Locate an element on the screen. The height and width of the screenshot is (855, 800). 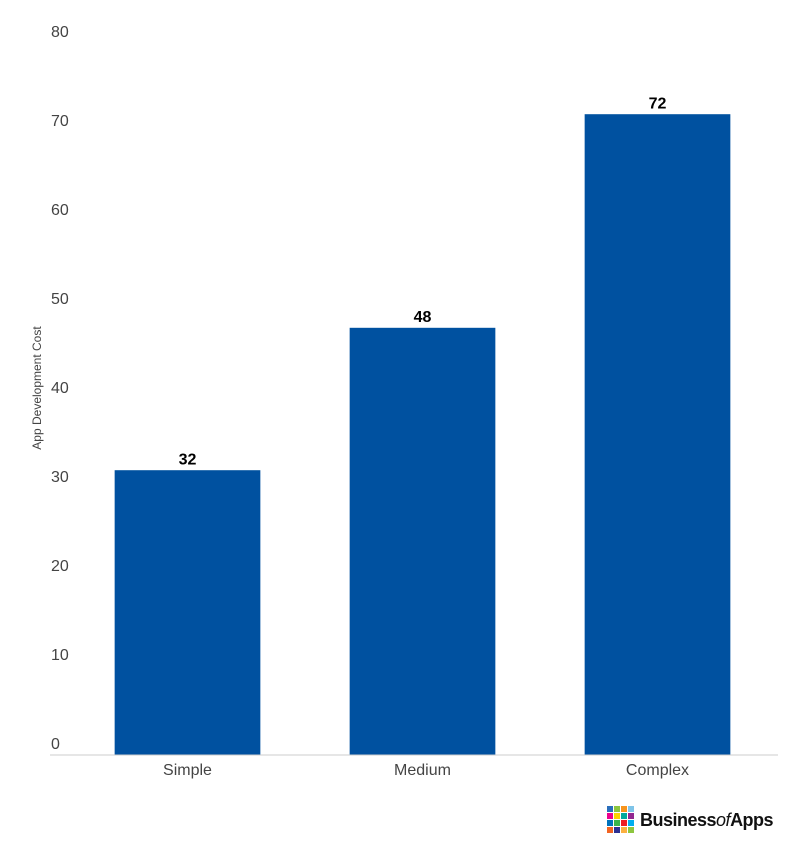
logo-text: of is located at coordinates (724, 820).